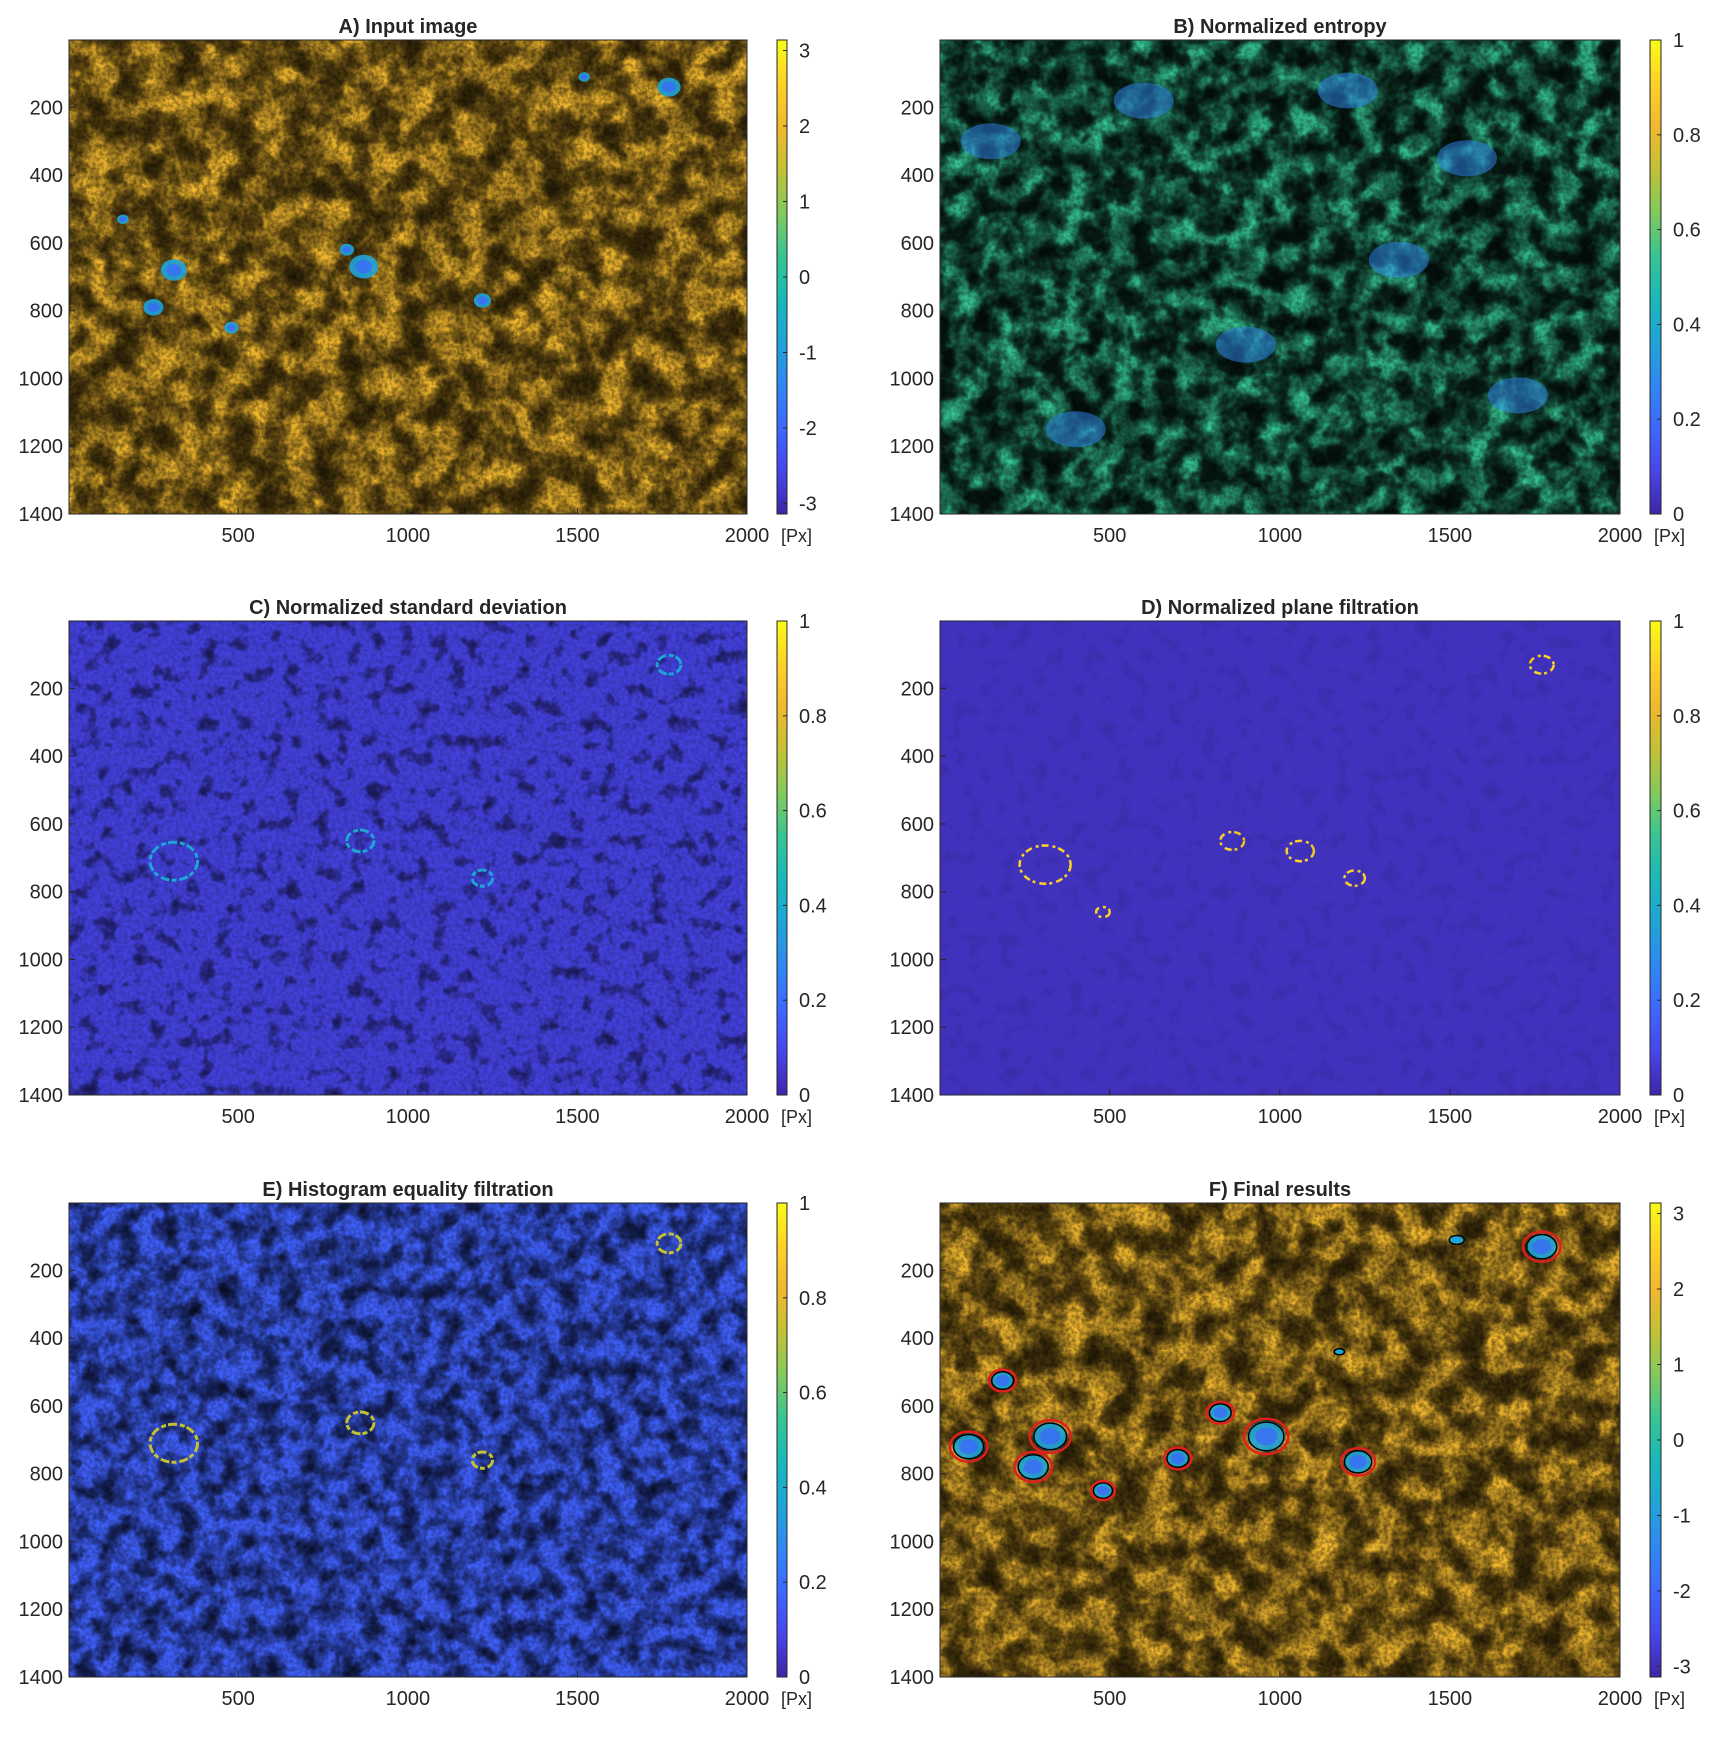 The height and width of the screenshot is (1742, 1731). What do you see at coordinates (41, 1096) in the screenshot?
I see `y-tick-label: 1400` at bounding box center [41, 1096].